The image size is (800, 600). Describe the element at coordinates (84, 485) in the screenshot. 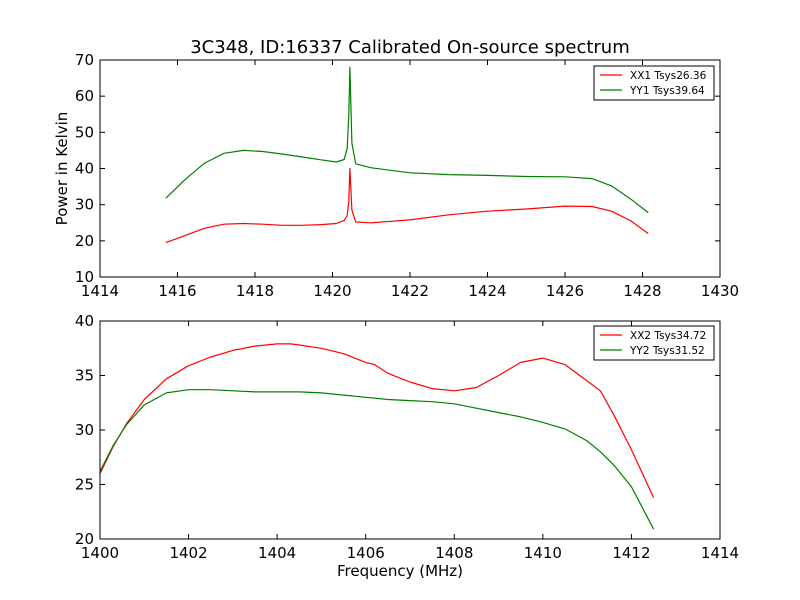

I see `y-tick-label: 25` at that location.